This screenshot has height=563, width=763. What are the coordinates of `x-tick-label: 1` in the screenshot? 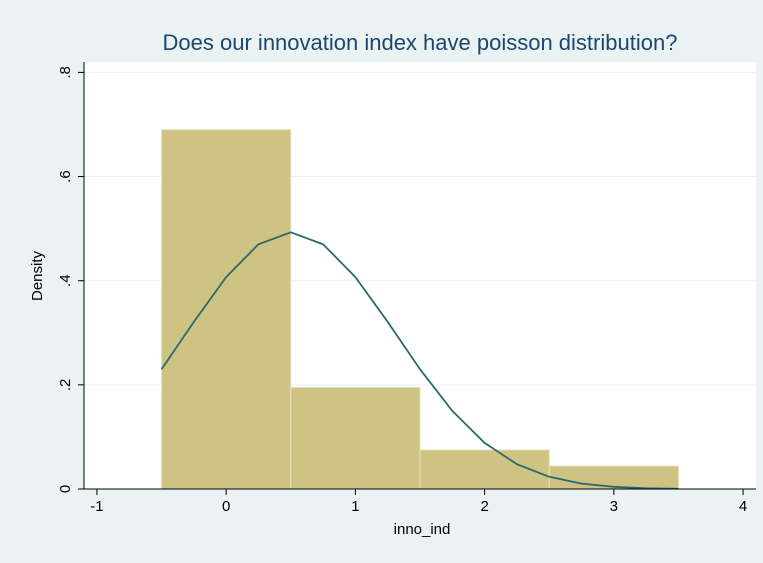 It's located at (355, 506).